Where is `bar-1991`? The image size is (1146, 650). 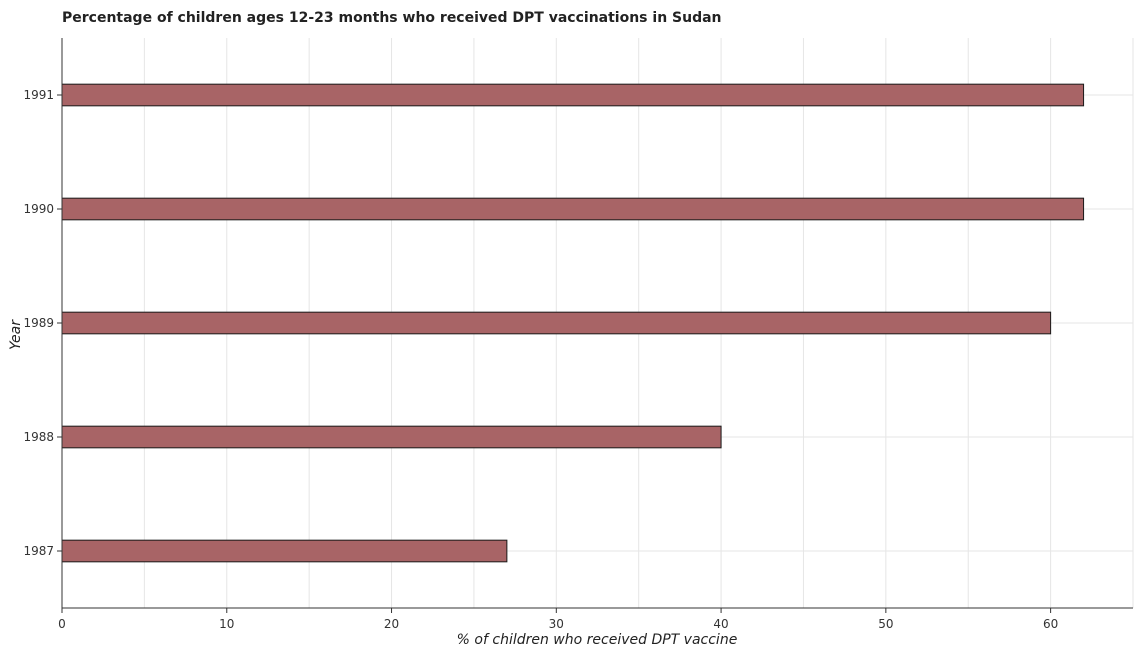 bar-1991 is located at coordinates (573, 95).